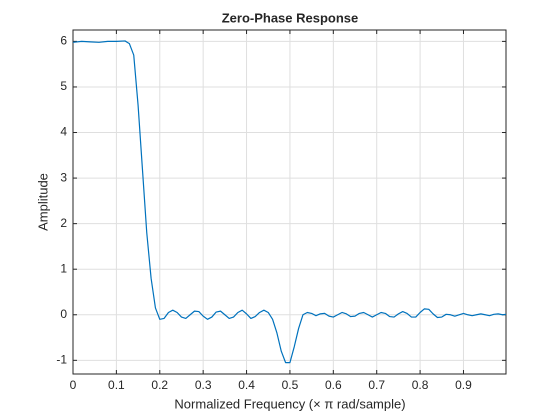  Describe the element at coordinates (63, 132) in the screenshot. I see `y-tick-label: 4` at that location.